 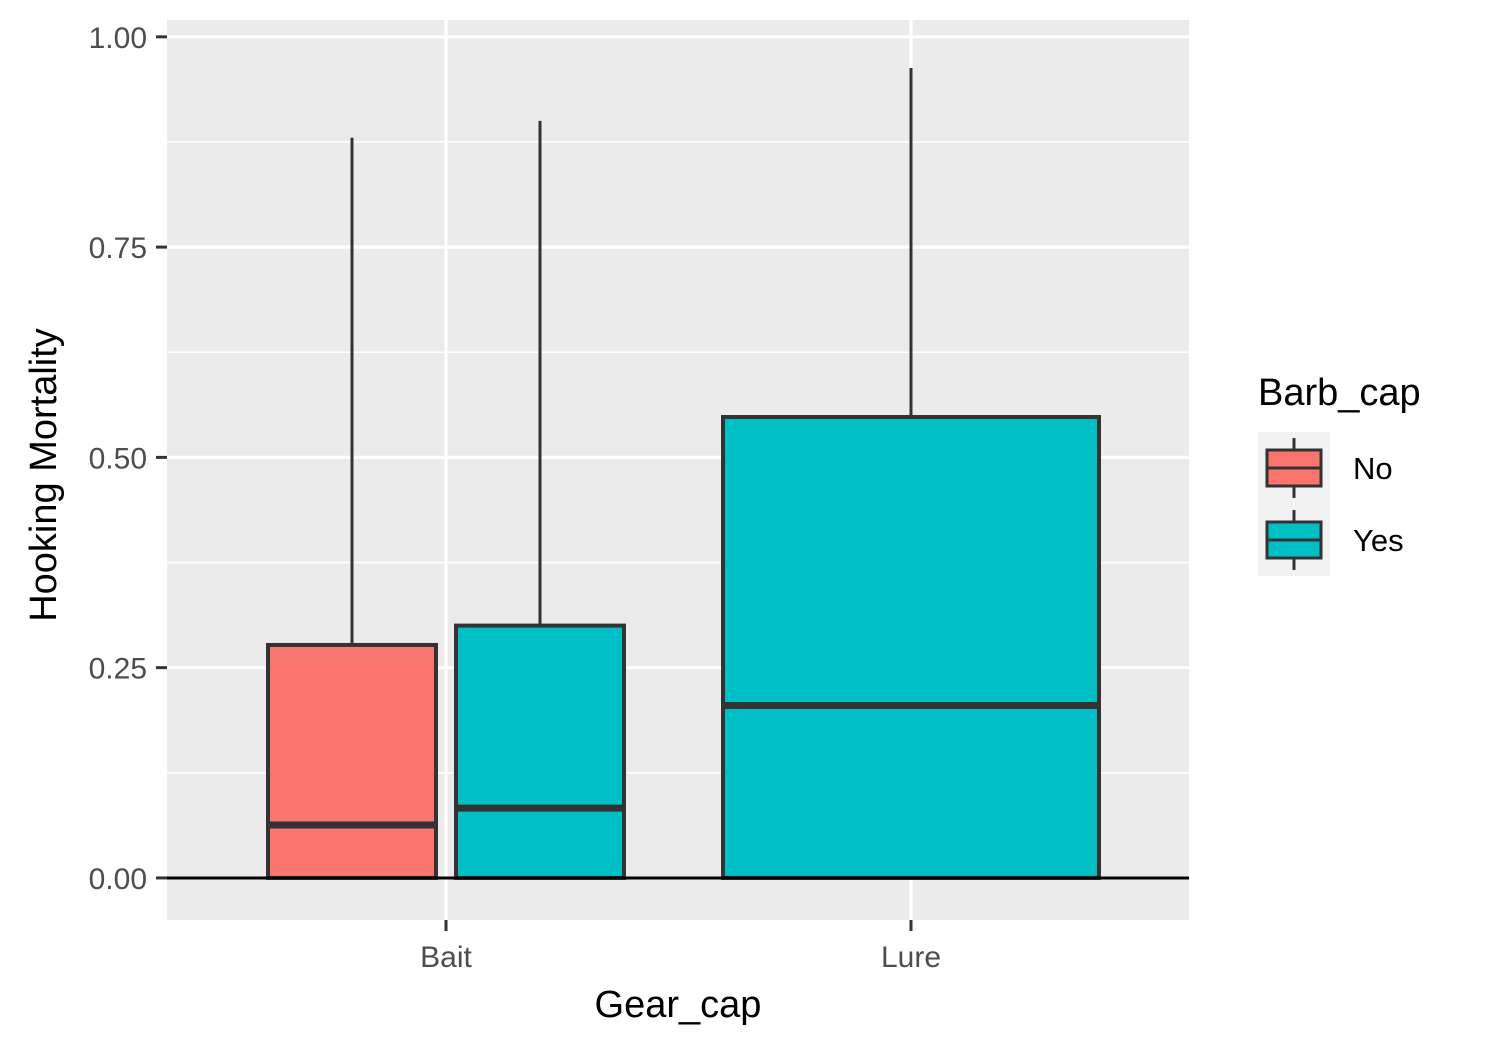 I want to click on x-tick-label: Bait, so click(x=446, y=957).